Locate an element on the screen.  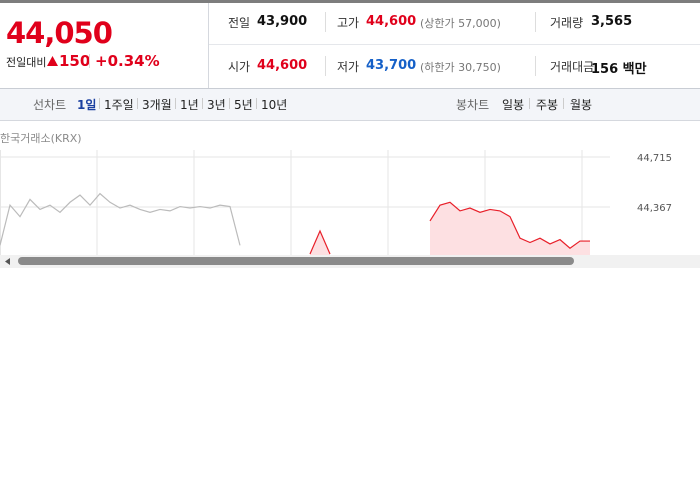
stat-label: 저가 is located at coordinates (348, 67).